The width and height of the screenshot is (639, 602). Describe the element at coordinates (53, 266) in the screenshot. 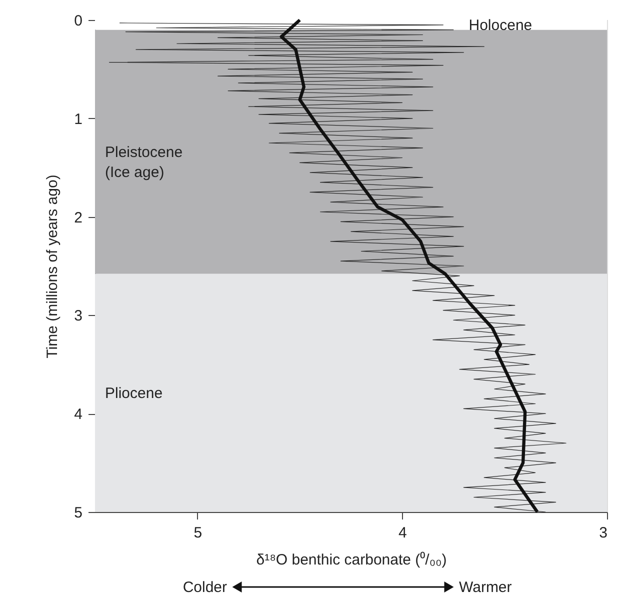

I see `y-axis-title: Time (millions of years ago)` at that location.